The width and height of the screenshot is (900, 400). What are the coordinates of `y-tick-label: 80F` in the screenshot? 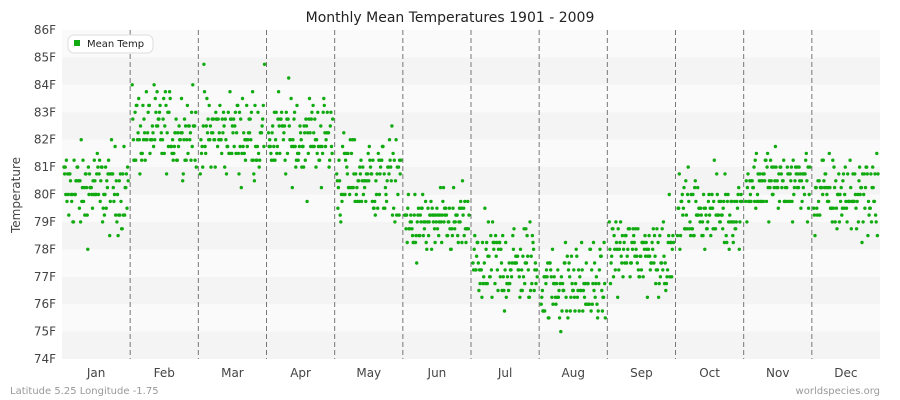 It's located at (45, 195).